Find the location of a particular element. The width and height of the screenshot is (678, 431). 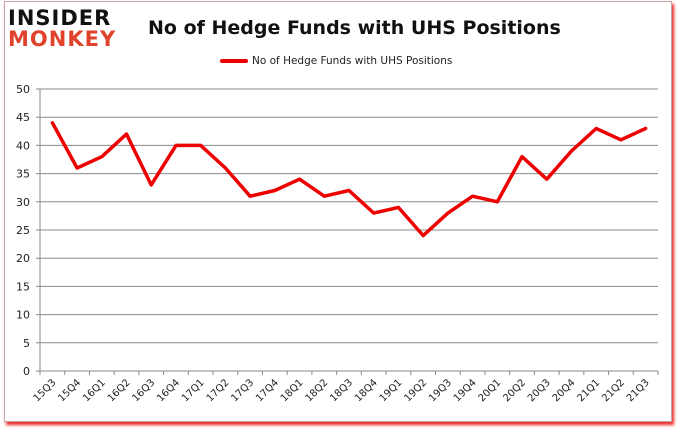

x-tick-label: 18Q1 is located at coordinates (292, 390).